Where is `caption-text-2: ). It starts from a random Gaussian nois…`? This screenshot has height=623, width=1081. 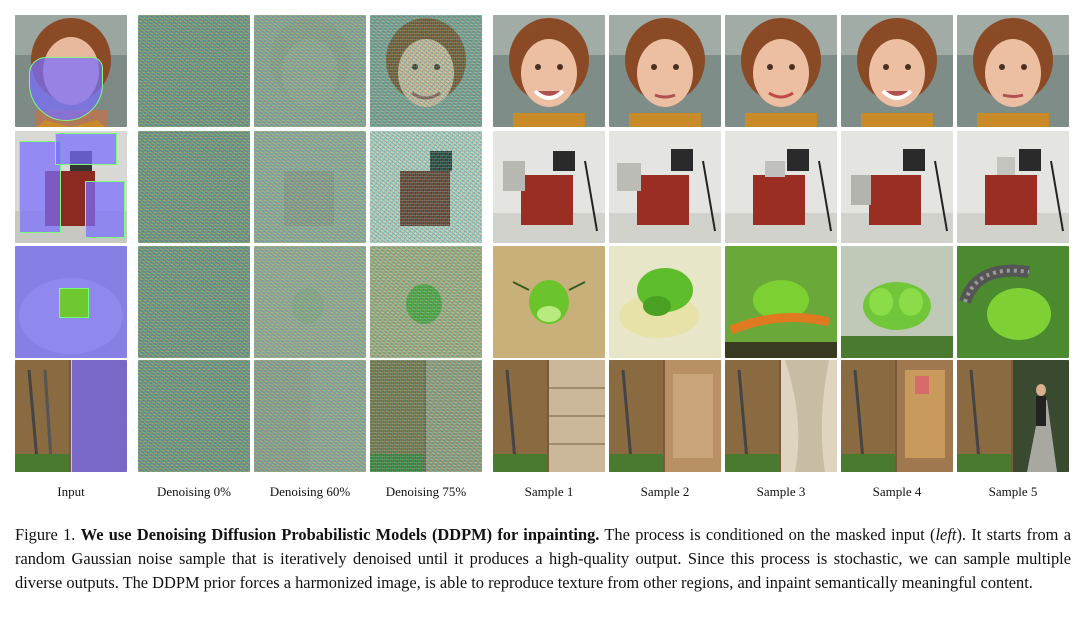
caption-text-2: ). It starts from a random Gaussian nois… is located at coordinates (543, 558).